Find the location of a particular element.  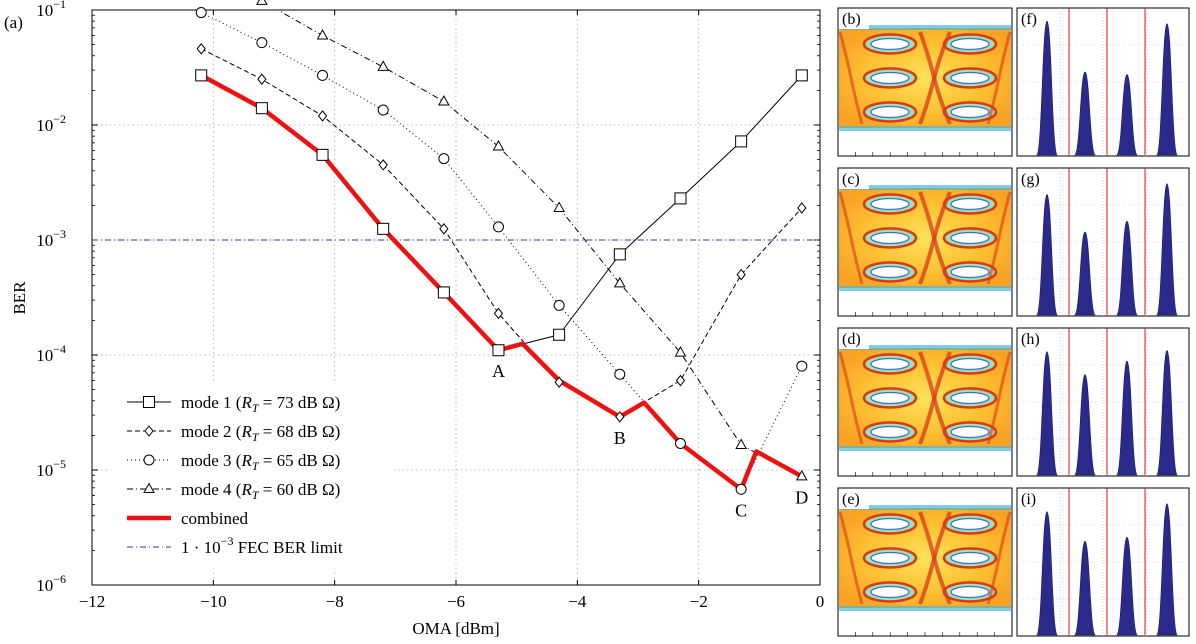

legend-fec-rest: FEC BER limit is located at coordinates (287, 547).